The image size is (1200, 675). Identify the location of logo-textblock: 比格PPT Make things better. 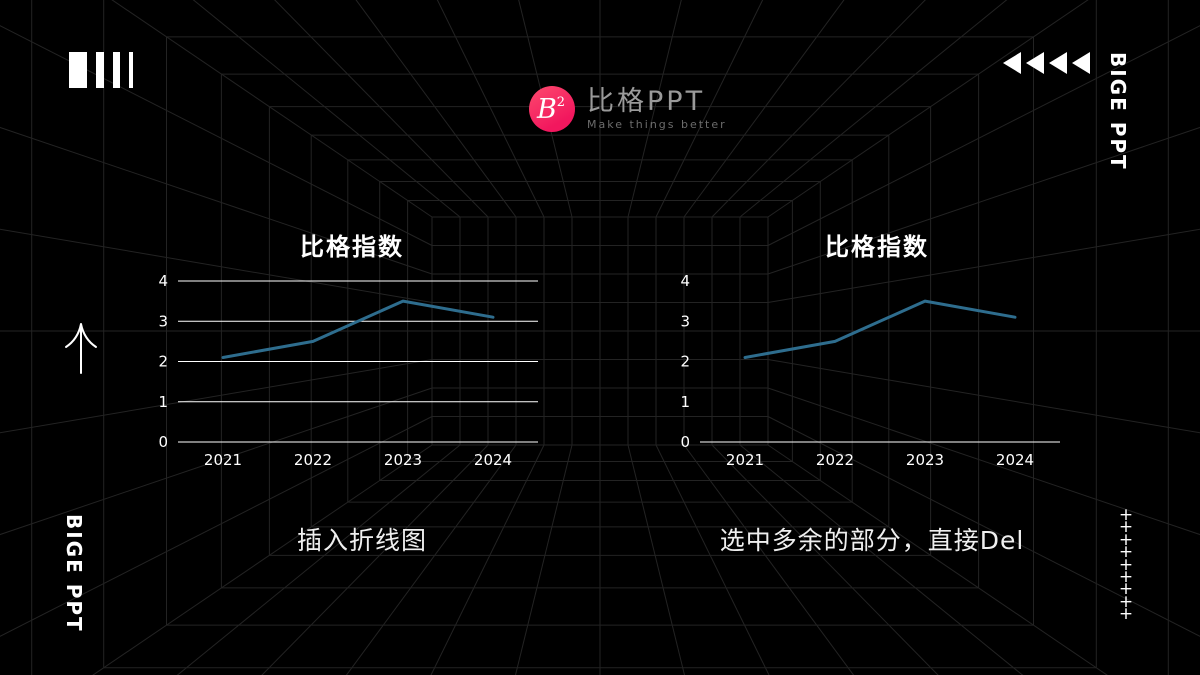
(657, 108).